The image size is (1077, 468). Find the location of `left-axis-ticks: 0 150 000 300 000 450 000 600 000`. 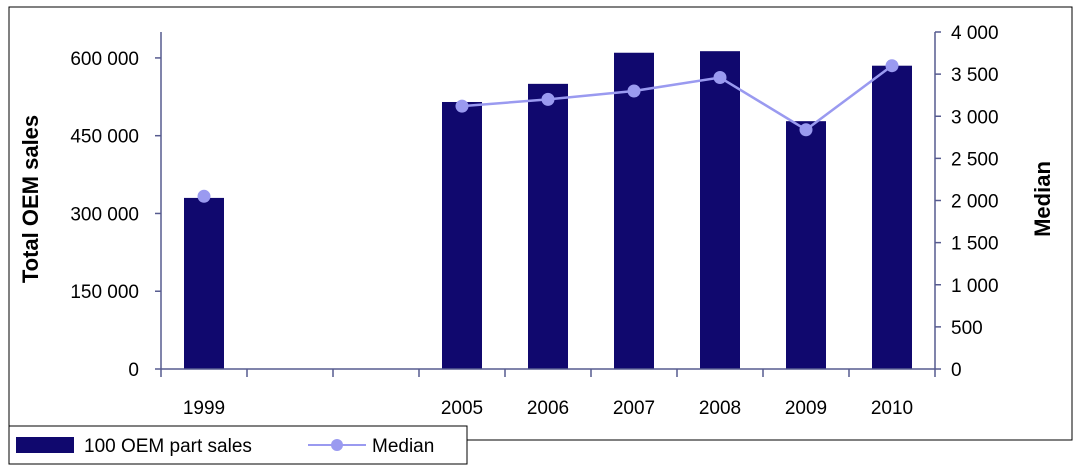

left-axis-ticks: 0 150 000 300 000 450 000 600 000 is located at coordinates (115, 215).